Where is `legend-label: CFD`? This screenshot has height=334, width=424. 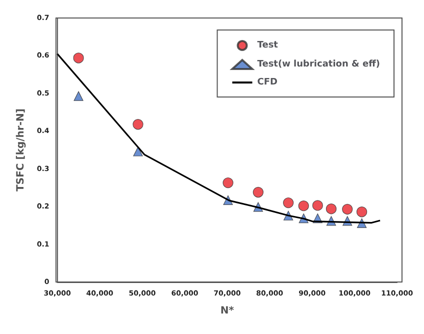
legend-label: CFD is located at coordinates (267, 83).